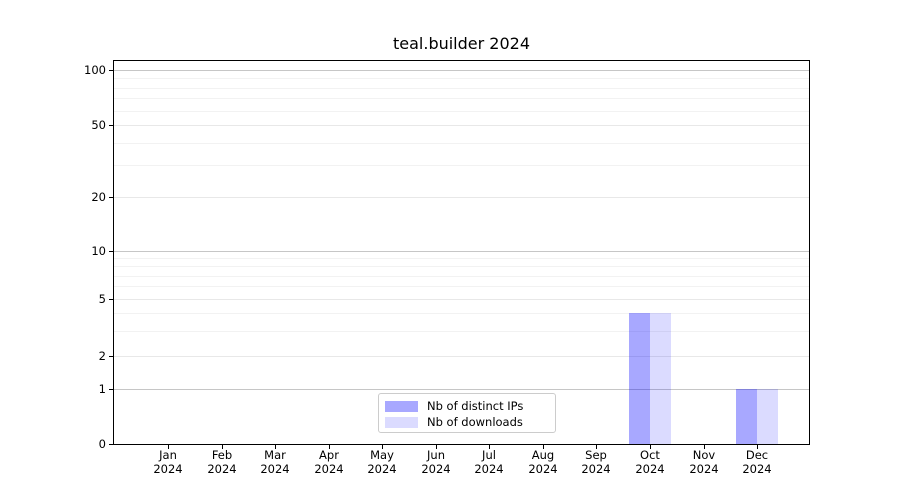  Describe the element at coordinates (650, 462) in the screenshot. I see `x-axis-tick-label: Oct 2024` at that location.